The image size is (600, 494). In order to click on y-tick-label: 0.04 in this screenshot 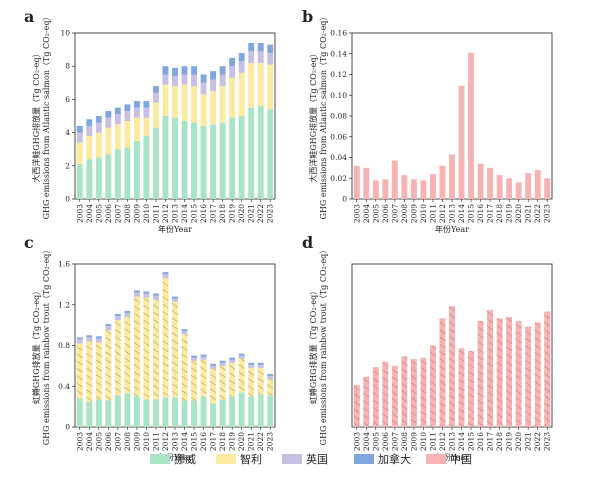, I will do `click(338, 157)`.